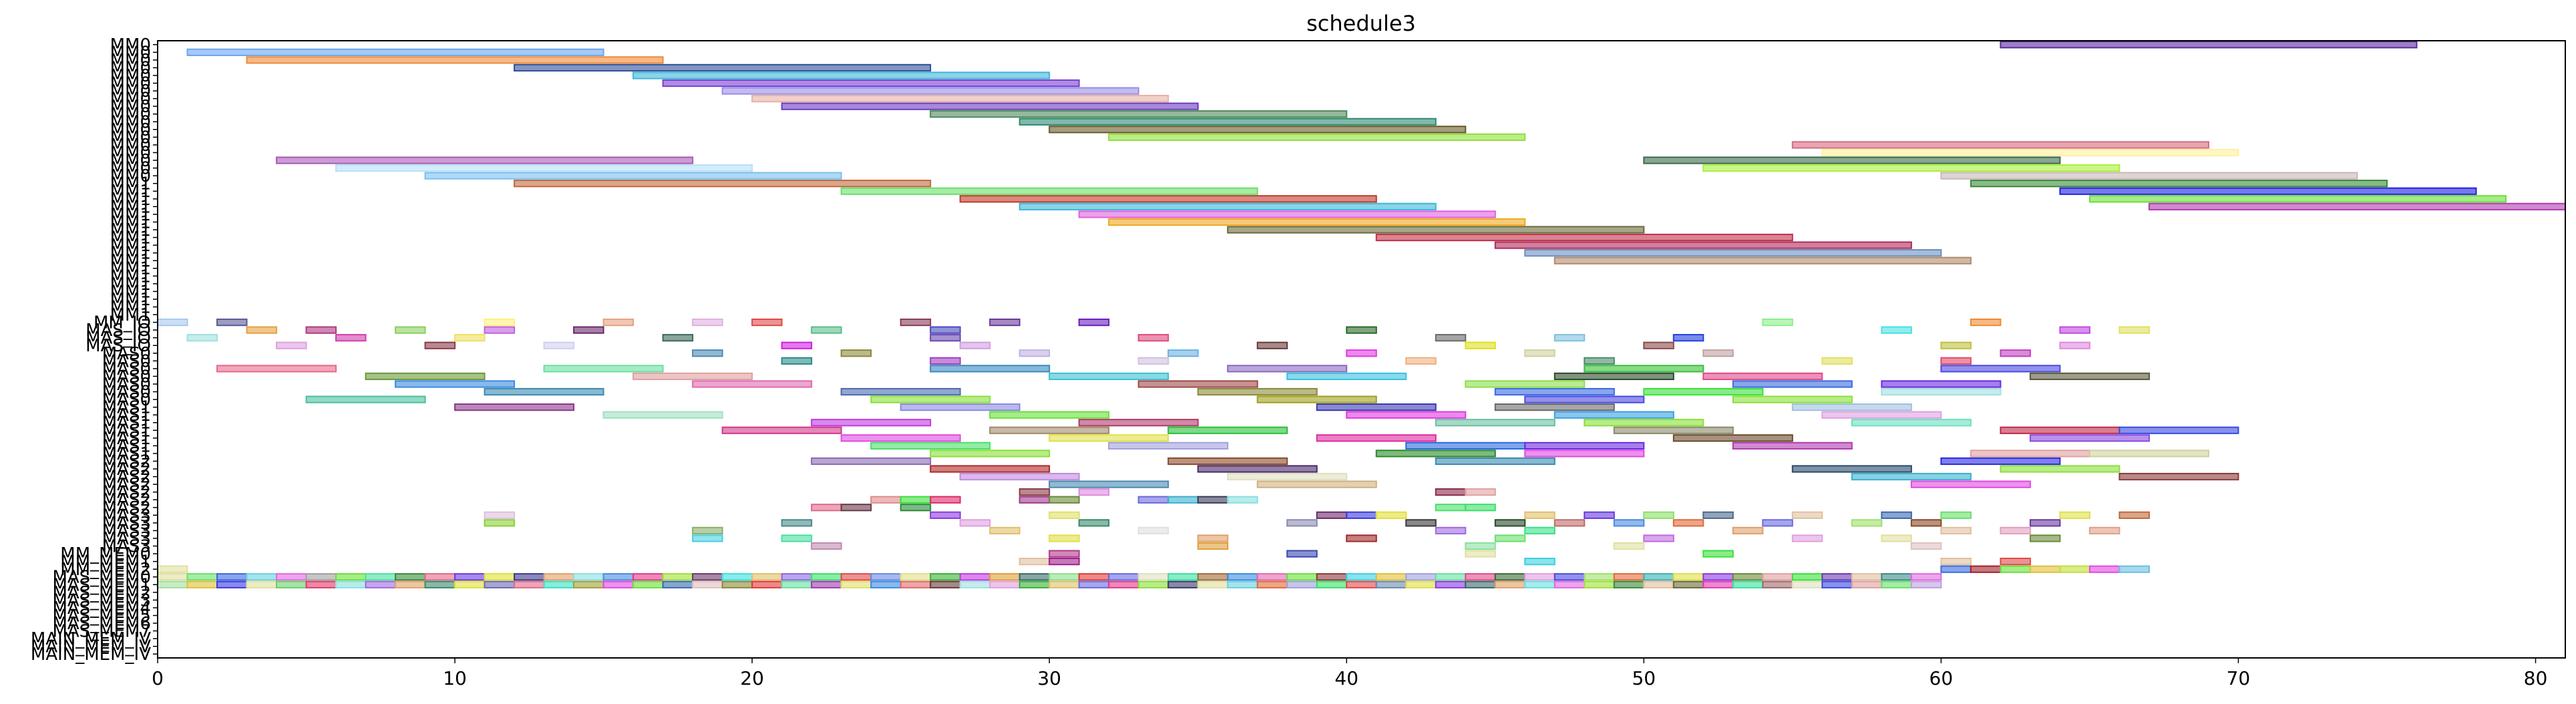 The image size is (2576, 704). I want to click on y-tick-label: MAS_MEM6, so click(101, 624).